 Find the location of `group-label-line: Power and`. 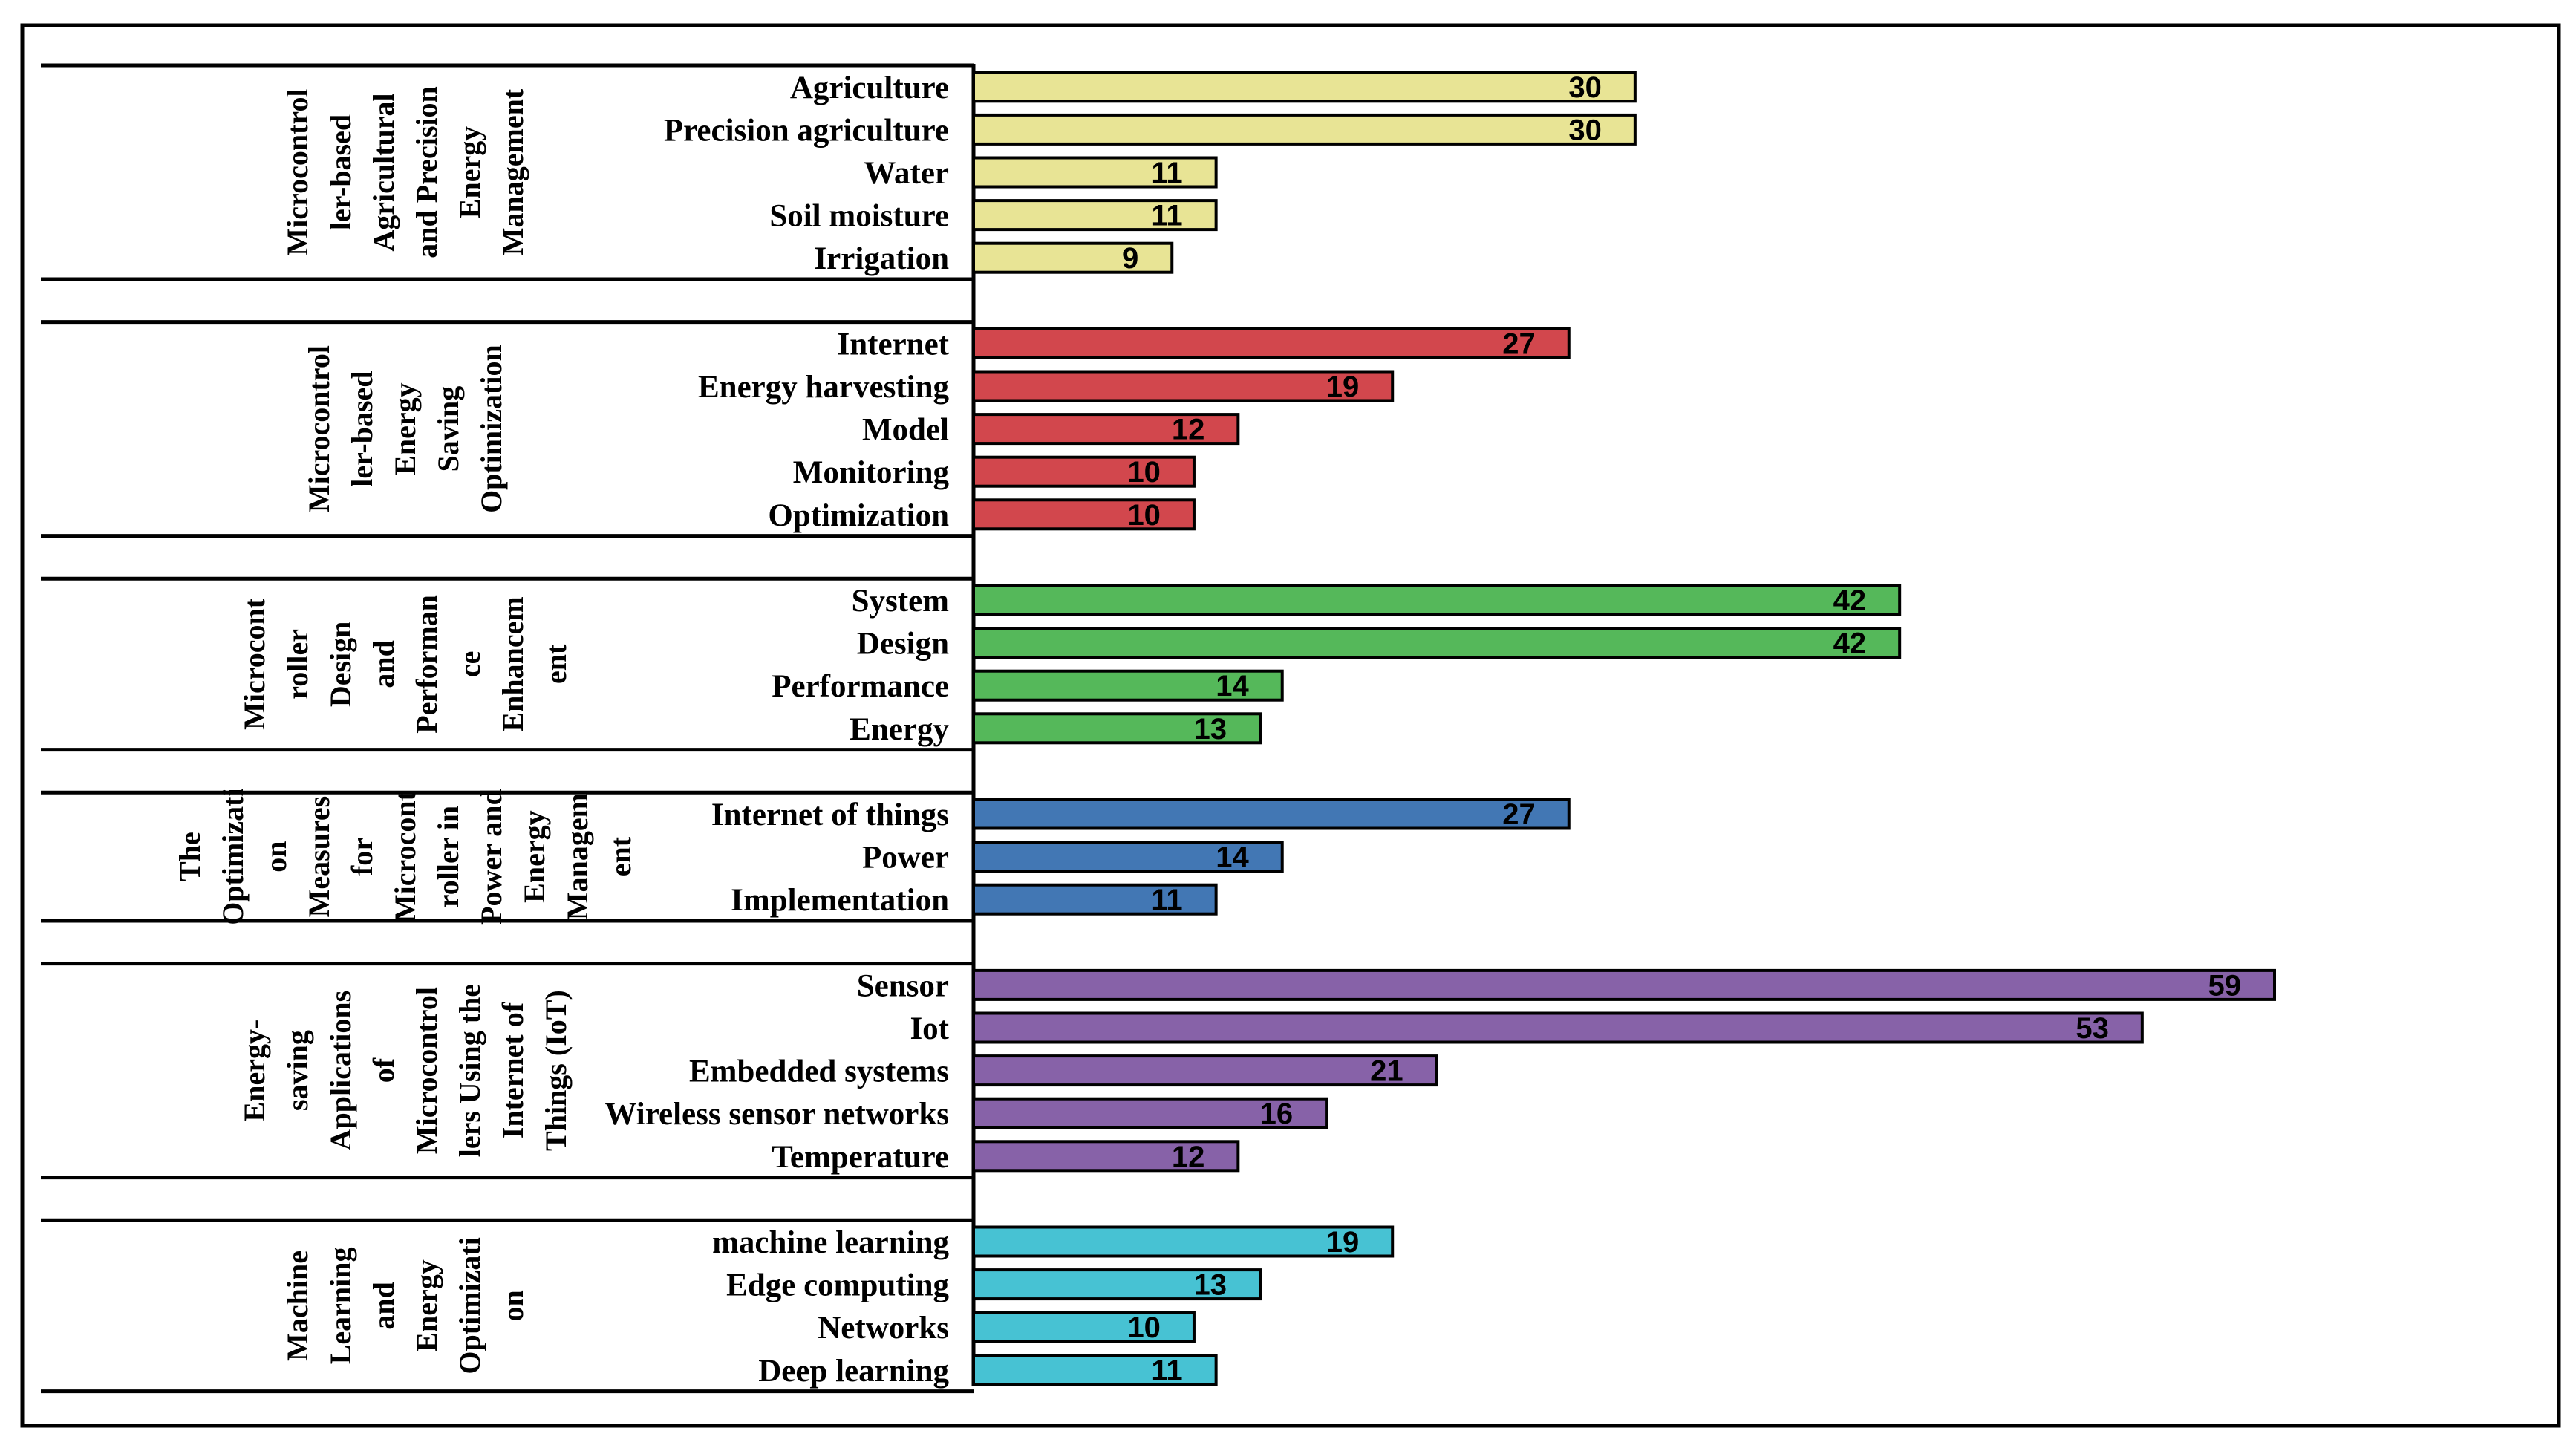

group-label-line: Power and is located at coordinates (491, 857).